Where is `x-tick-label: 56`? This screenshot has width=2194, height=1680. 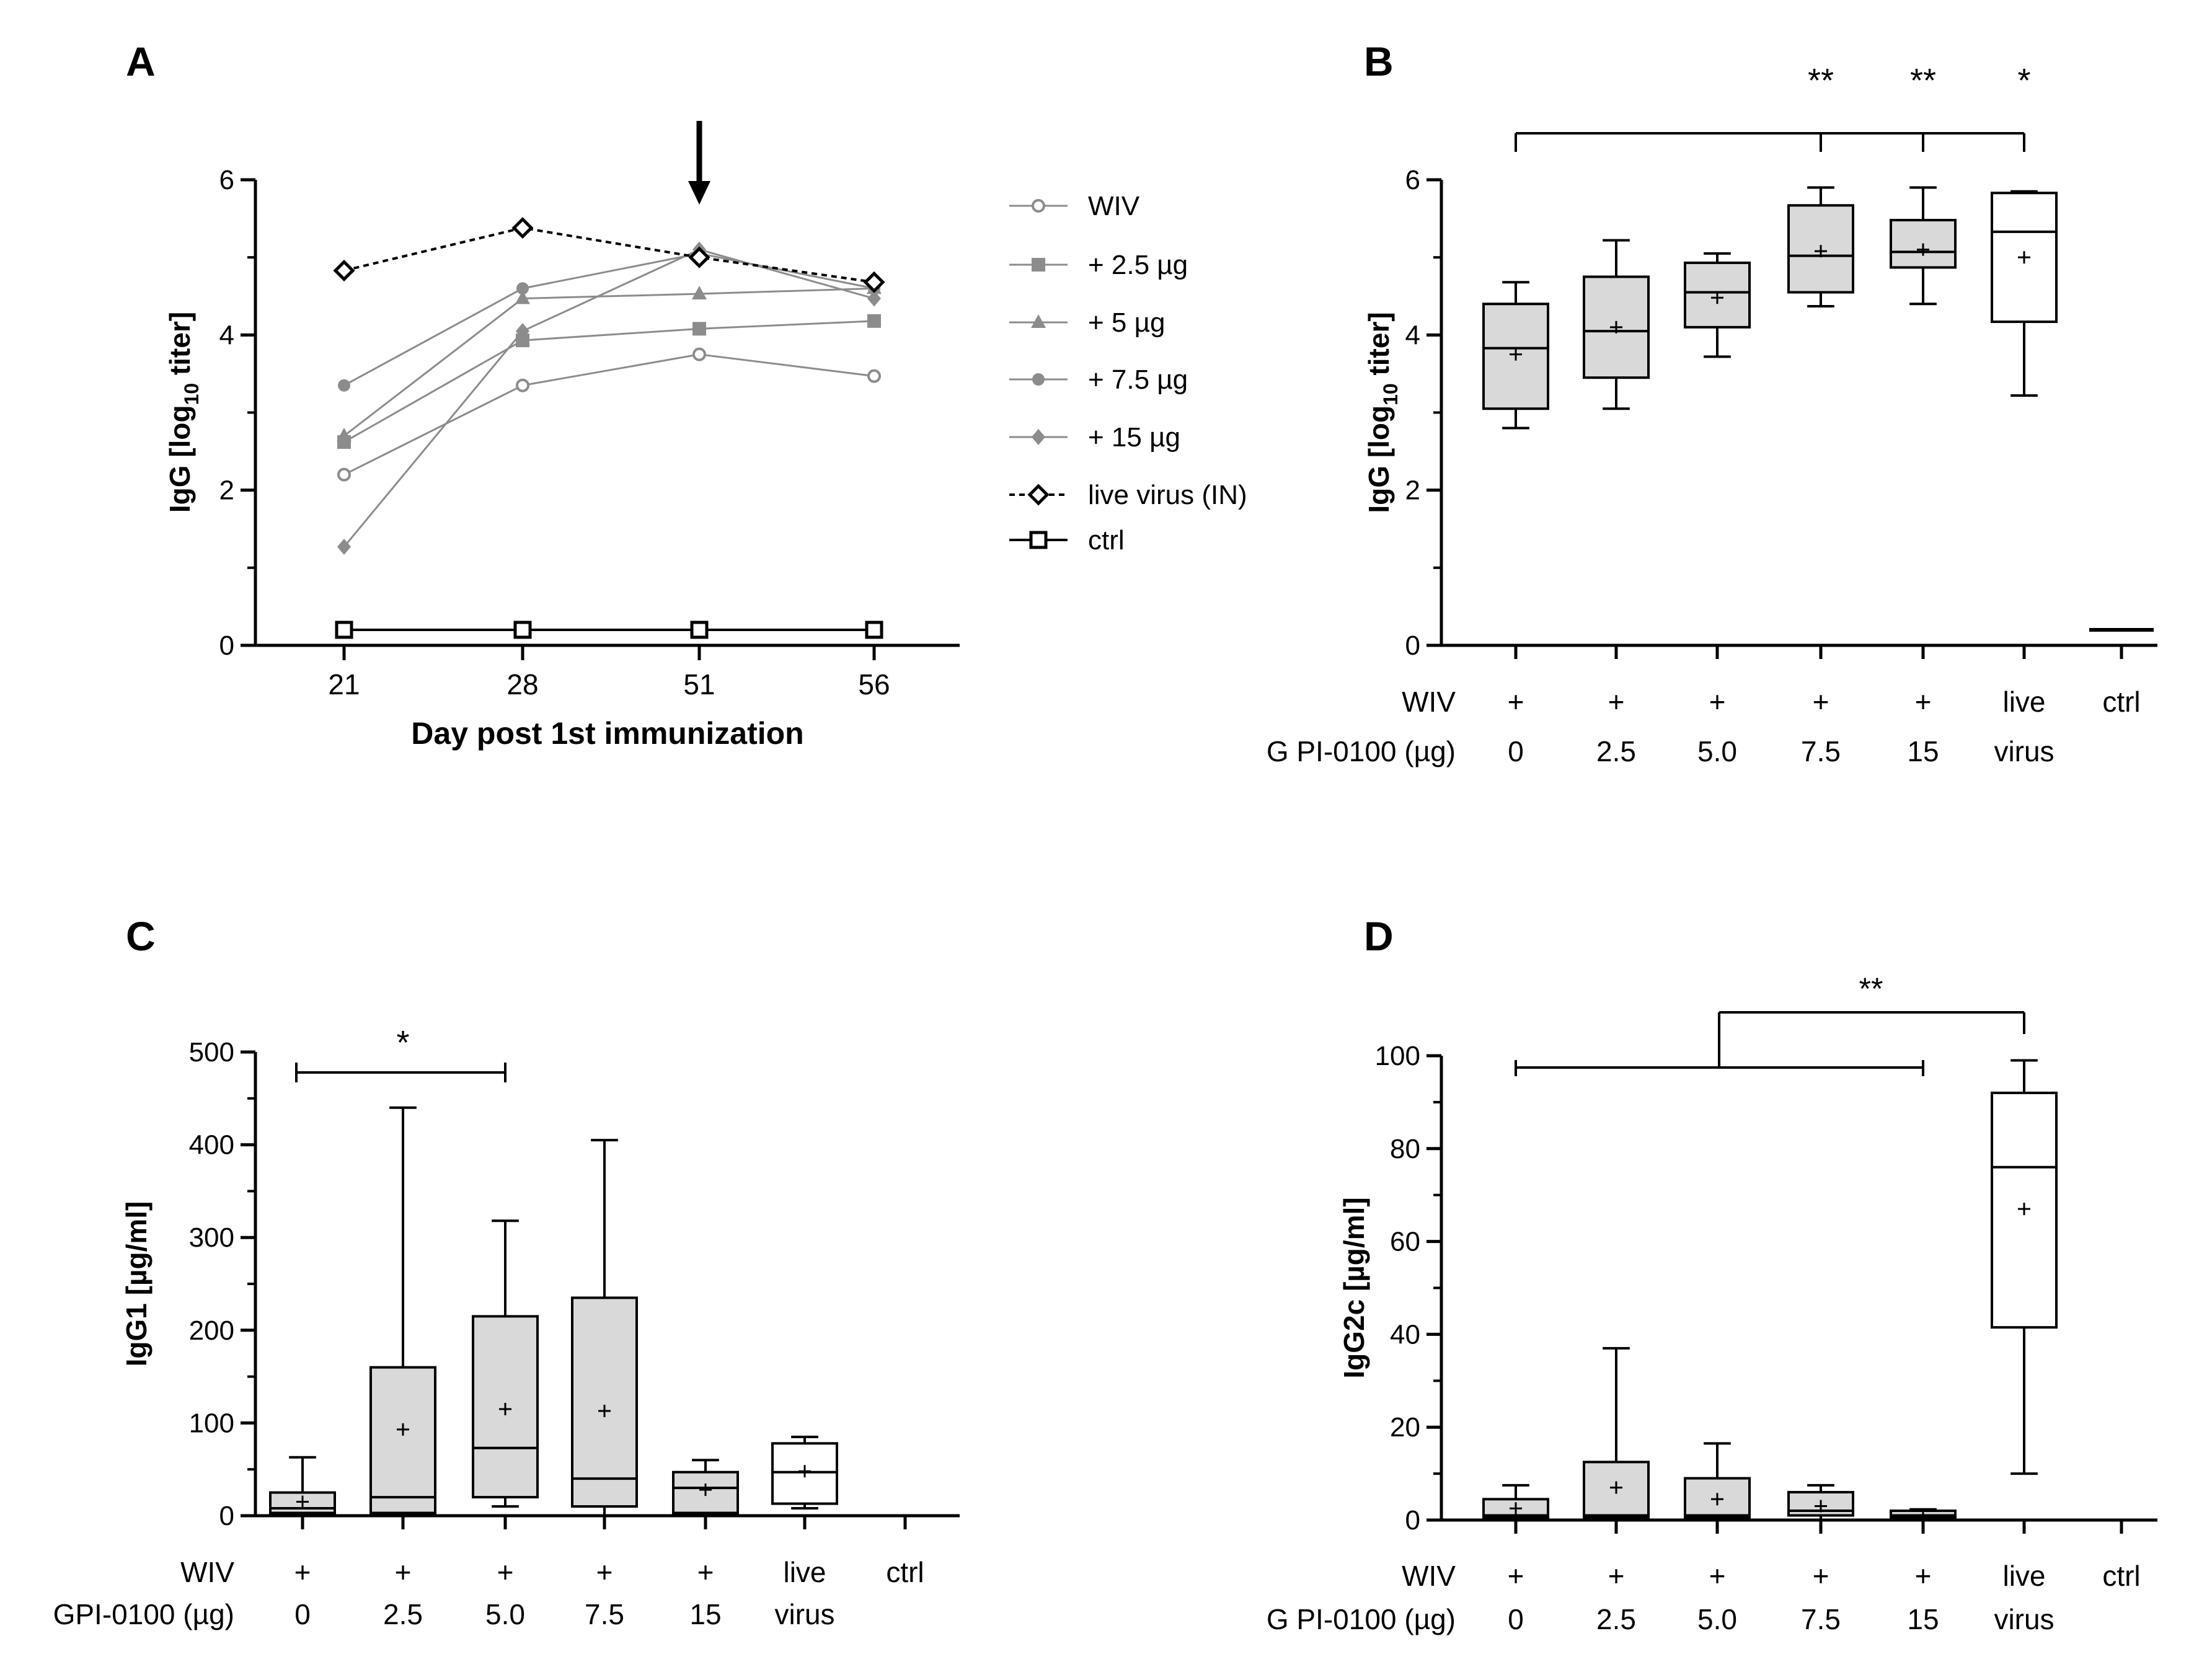
x-tick-label: 56 is located at coordinates (874, 685).